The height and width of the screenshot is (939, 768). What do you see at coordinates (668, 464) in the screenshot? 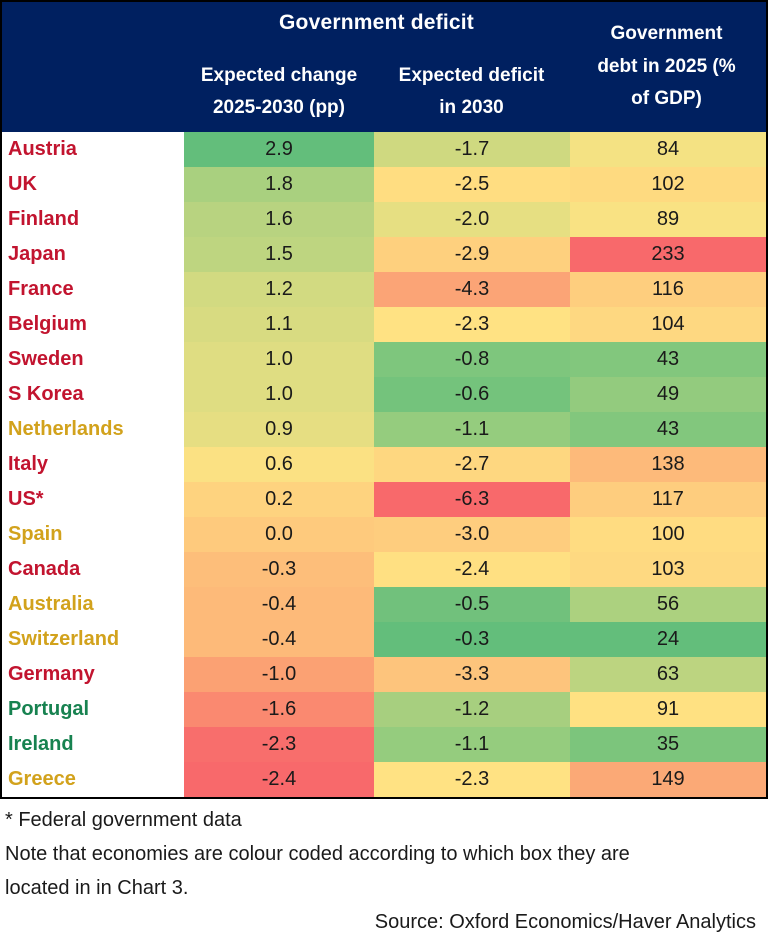
I see `debt-cell: 138` at bounding box center [668, 464].